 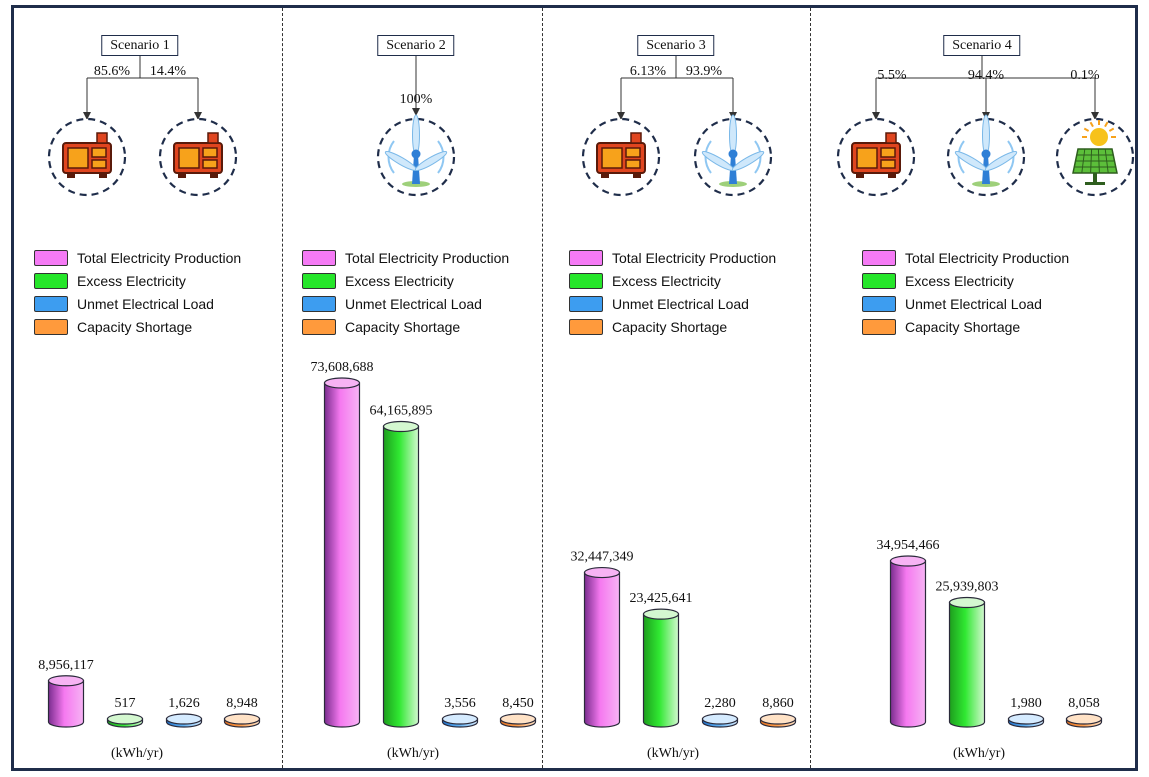 What do you see at coordinates (125, 703) in the screenshot?
I see `data-label: 517` at bounding box center [125, 703].